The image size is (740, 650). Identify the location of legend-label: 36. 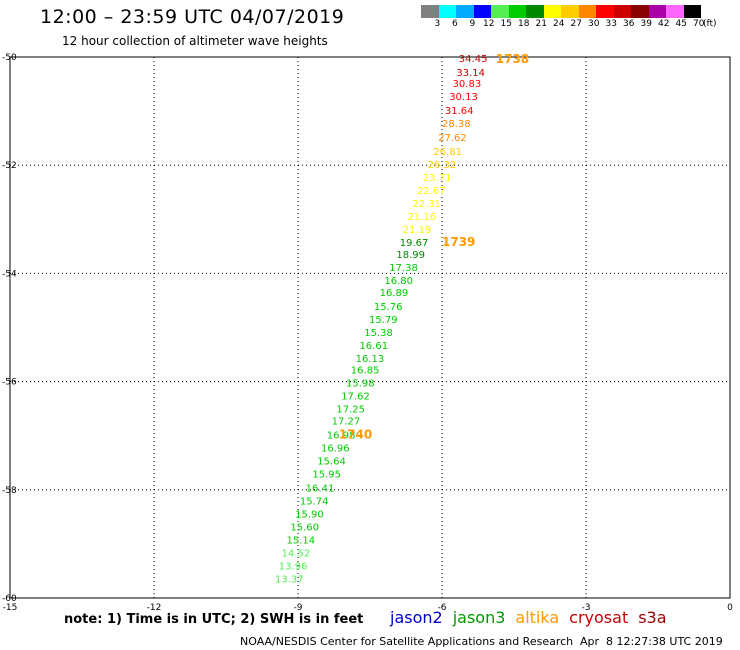
(629, 24).